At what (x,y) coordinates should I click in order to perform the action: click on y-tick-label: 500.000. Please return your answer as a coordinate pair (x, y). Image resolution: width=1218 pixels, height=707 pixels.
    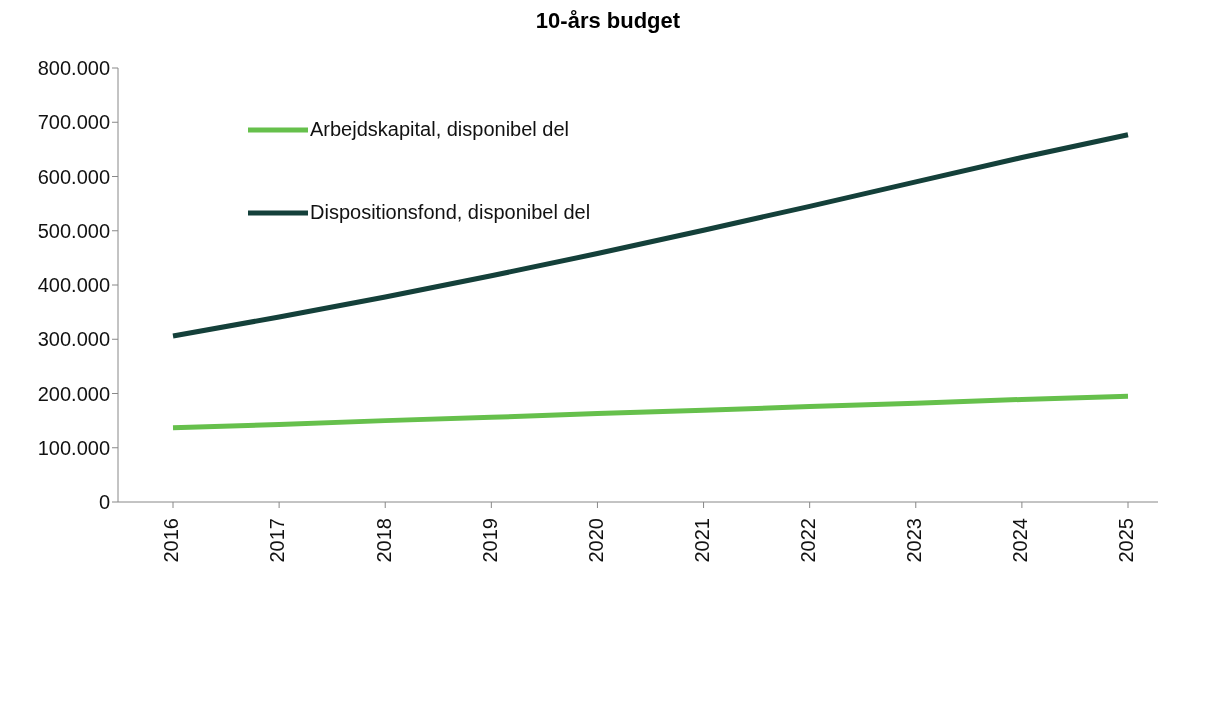
    Looking at the image, I should click on (73, 230).